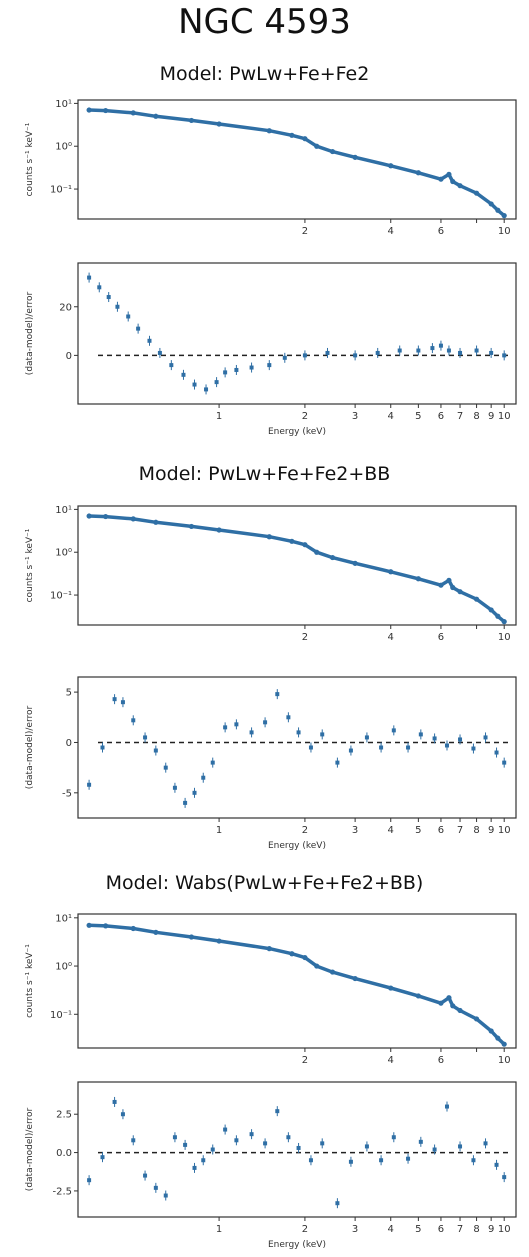 The width and height of the screenshot is (529, 1257). What do you see at coordinates (30, 334) in the screenshot?
I see `y-axis-label: (data-model)/error` at bounding box center [30, 334].